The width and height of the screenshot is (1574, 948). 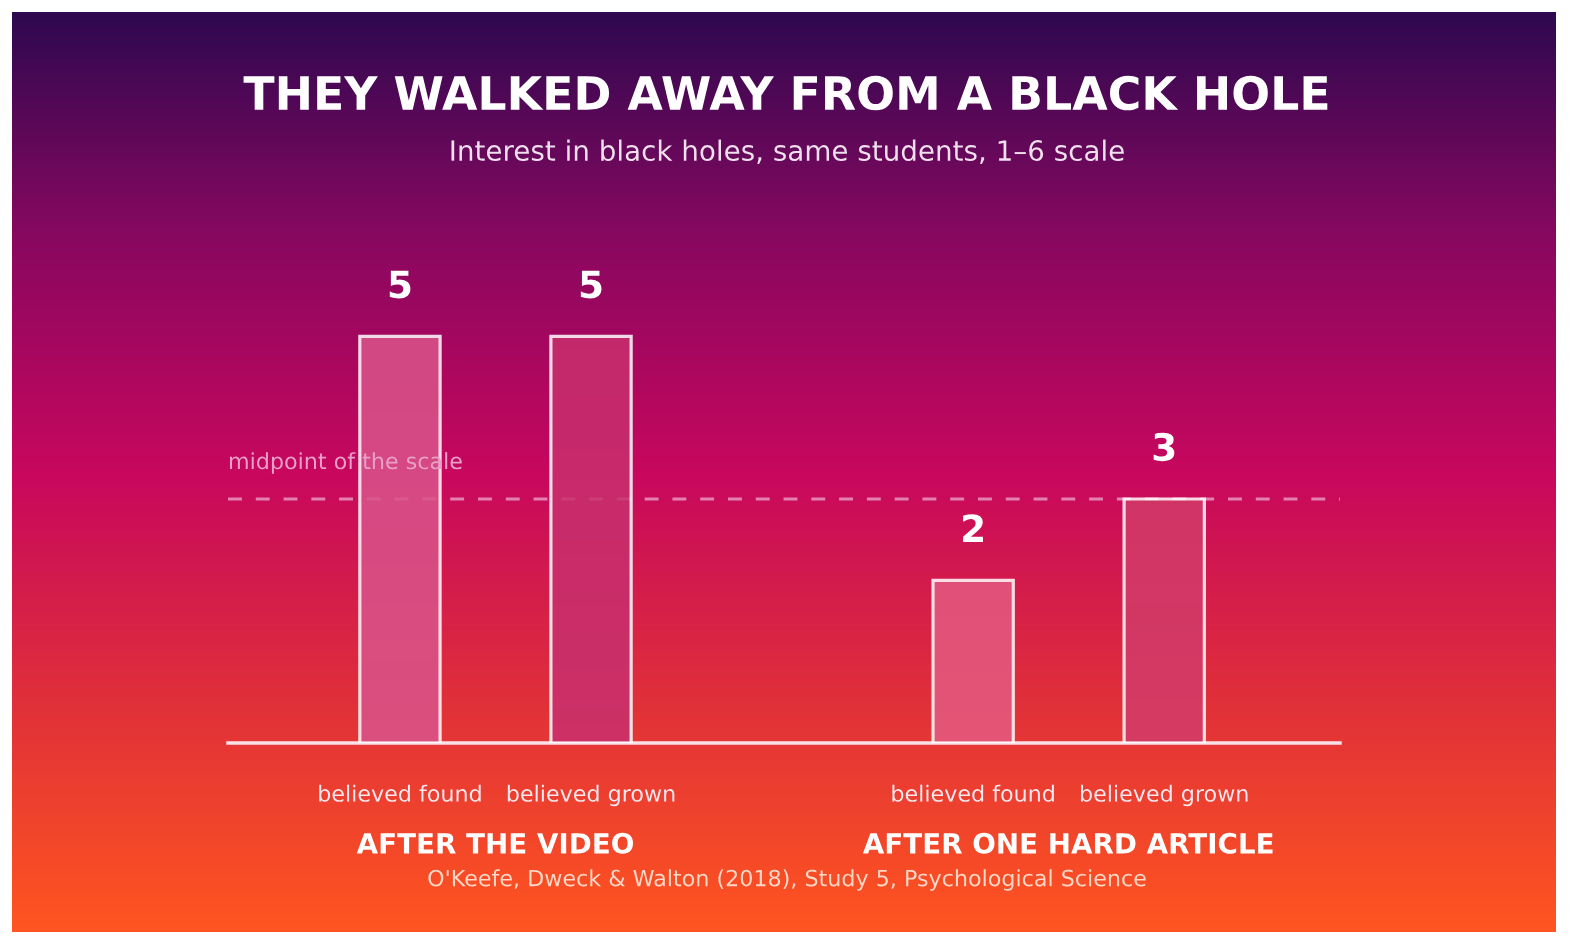 What do you see at coordinates (494, 843) in the screenshot?
I see `text: AFTER THE VIDEO` at bounding box center [494, 843].